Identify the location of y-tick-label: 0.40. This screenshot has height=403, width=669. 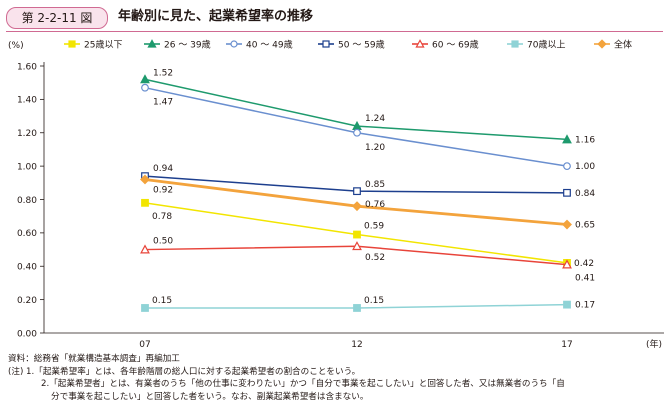
(27, 268).